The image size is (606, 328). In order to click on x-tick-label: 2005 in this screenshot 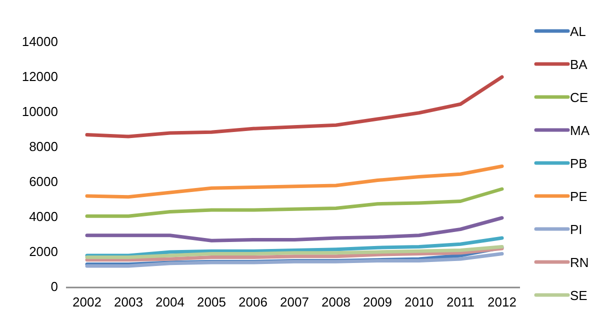, I will do `click(211, 302)`.